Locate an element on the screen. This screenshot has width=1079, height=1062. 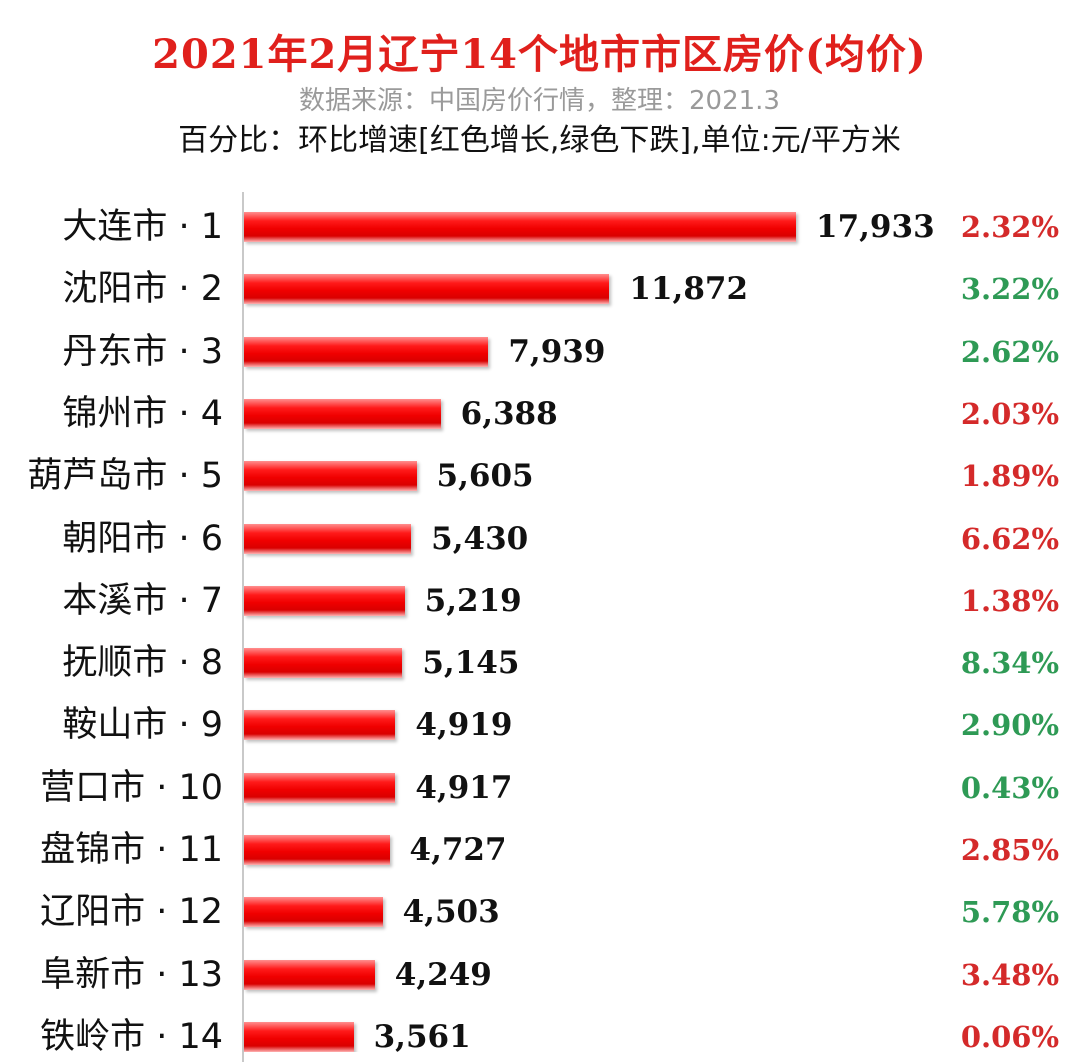
change-label: 2.85% is located at coordinates (1009, 850).